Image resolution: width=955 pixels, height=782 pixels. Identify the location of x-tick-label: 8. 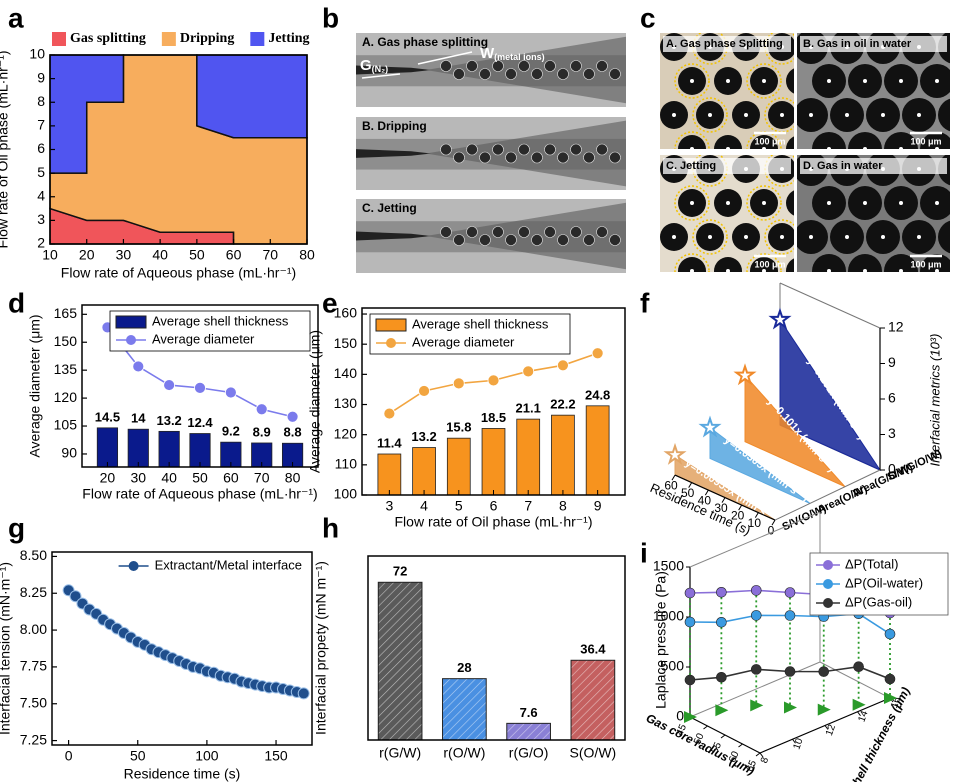
(563, 506).